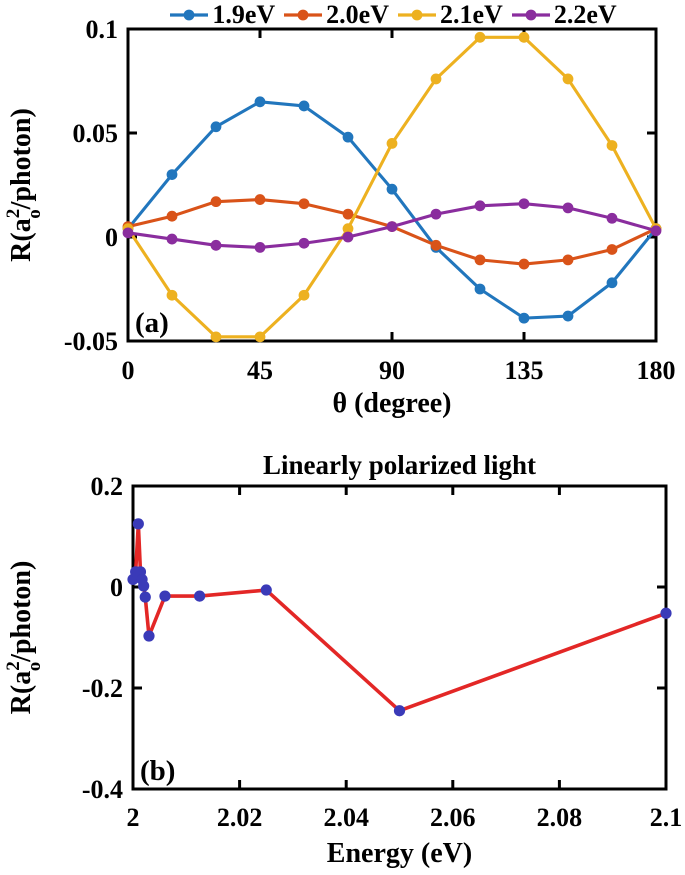  I want to click on panel-title: Linearly polarized light, so click(399, 465).